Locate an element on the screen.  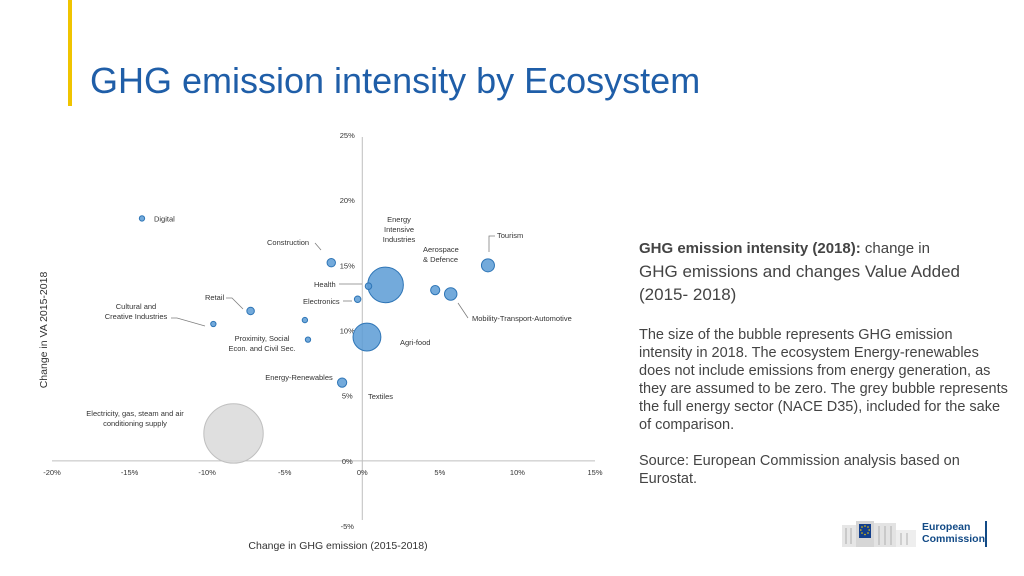
x-tick-label: 15% is located at coordinates (594, 472).